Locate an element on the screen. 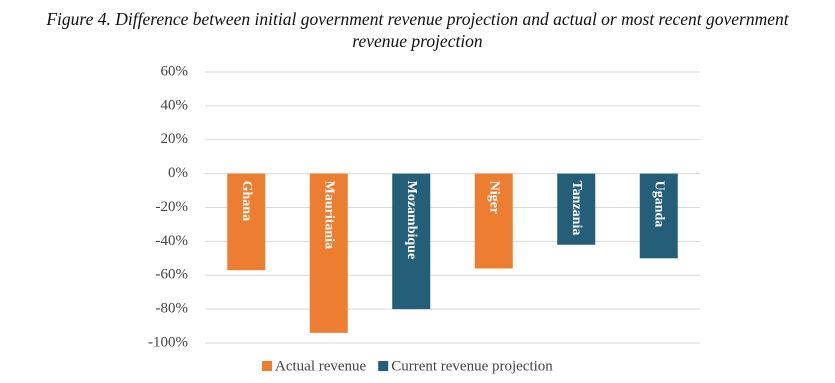 This screenshot has width=835, height=383. bar-category-label: Mozambique is located at coordinates (411, 220).